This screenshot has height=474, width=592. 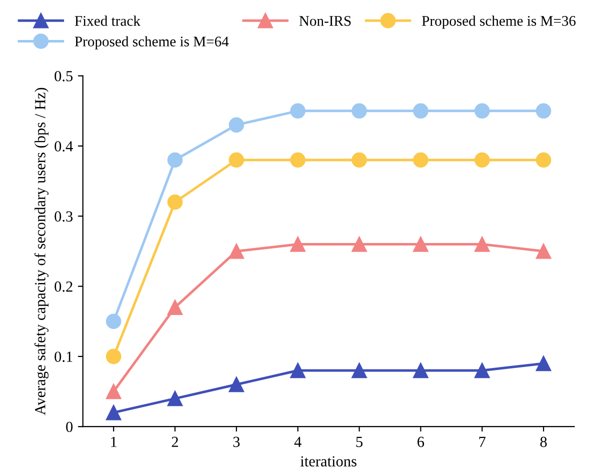 What do you see at coordinates (236, 442) in the screenshot?
I see `x-tick-label: 3` at bounding box center [236, 442].